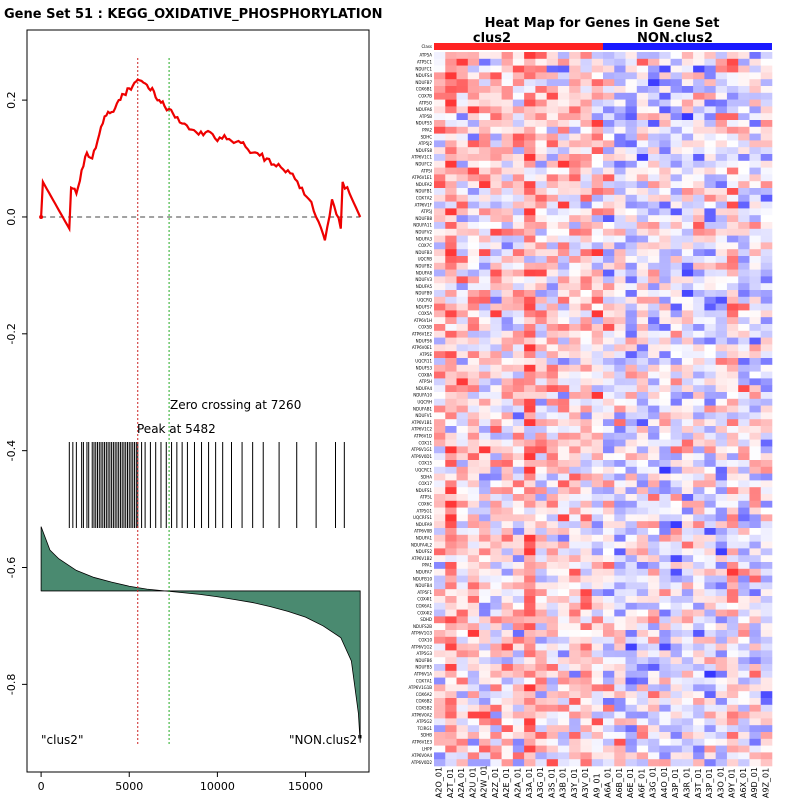 The width and height of the screenshot is (800, 804). Describe the element at coordinates (608, 783) in the screenshot. I see `sample-label: A6A_01` at that location.